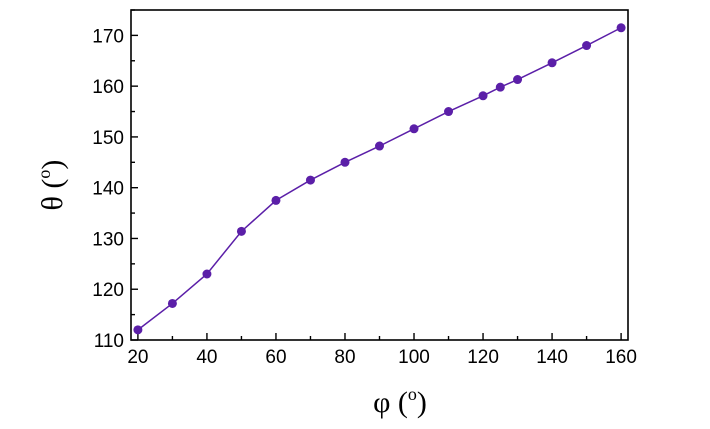  What do you see at coordinates (108, 239) in the screenshot?
I see `y-tick-label: 130` at bounding box center [108, 239].